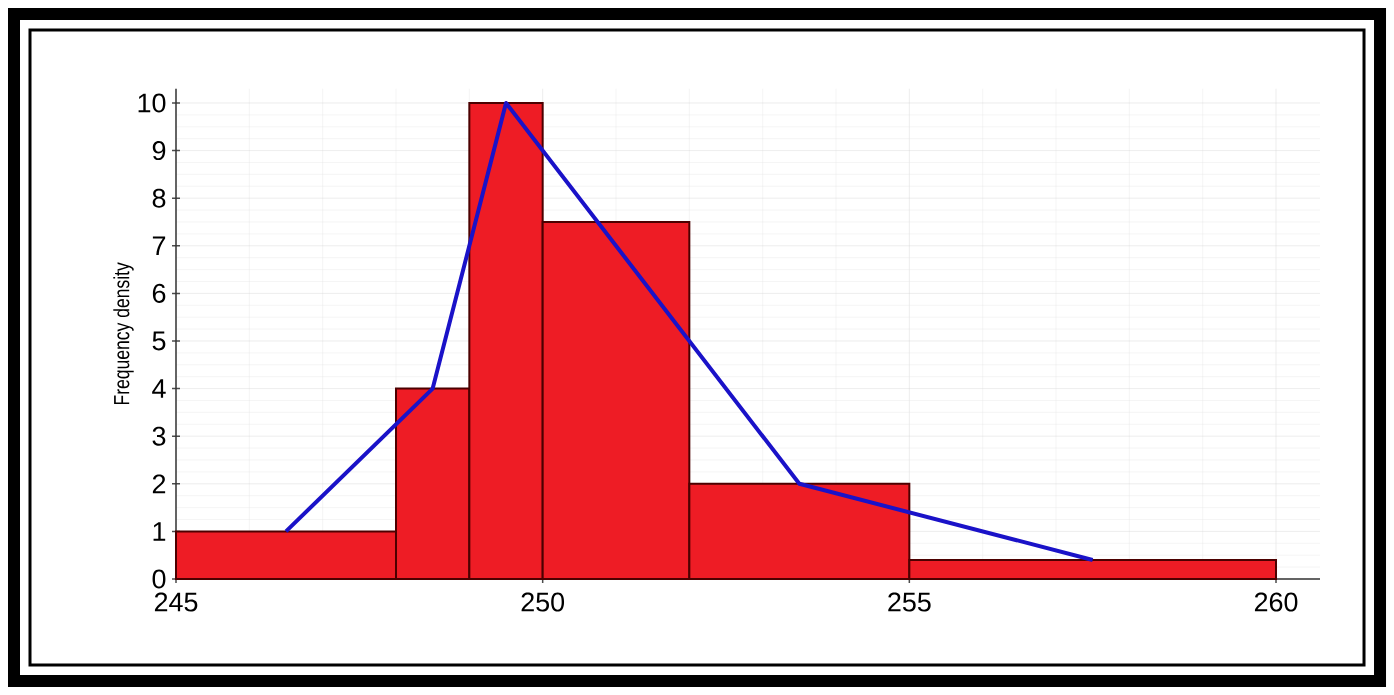 The image size is (1394, 695). I want to click on y-tick-label: 0, so click(159, 579).